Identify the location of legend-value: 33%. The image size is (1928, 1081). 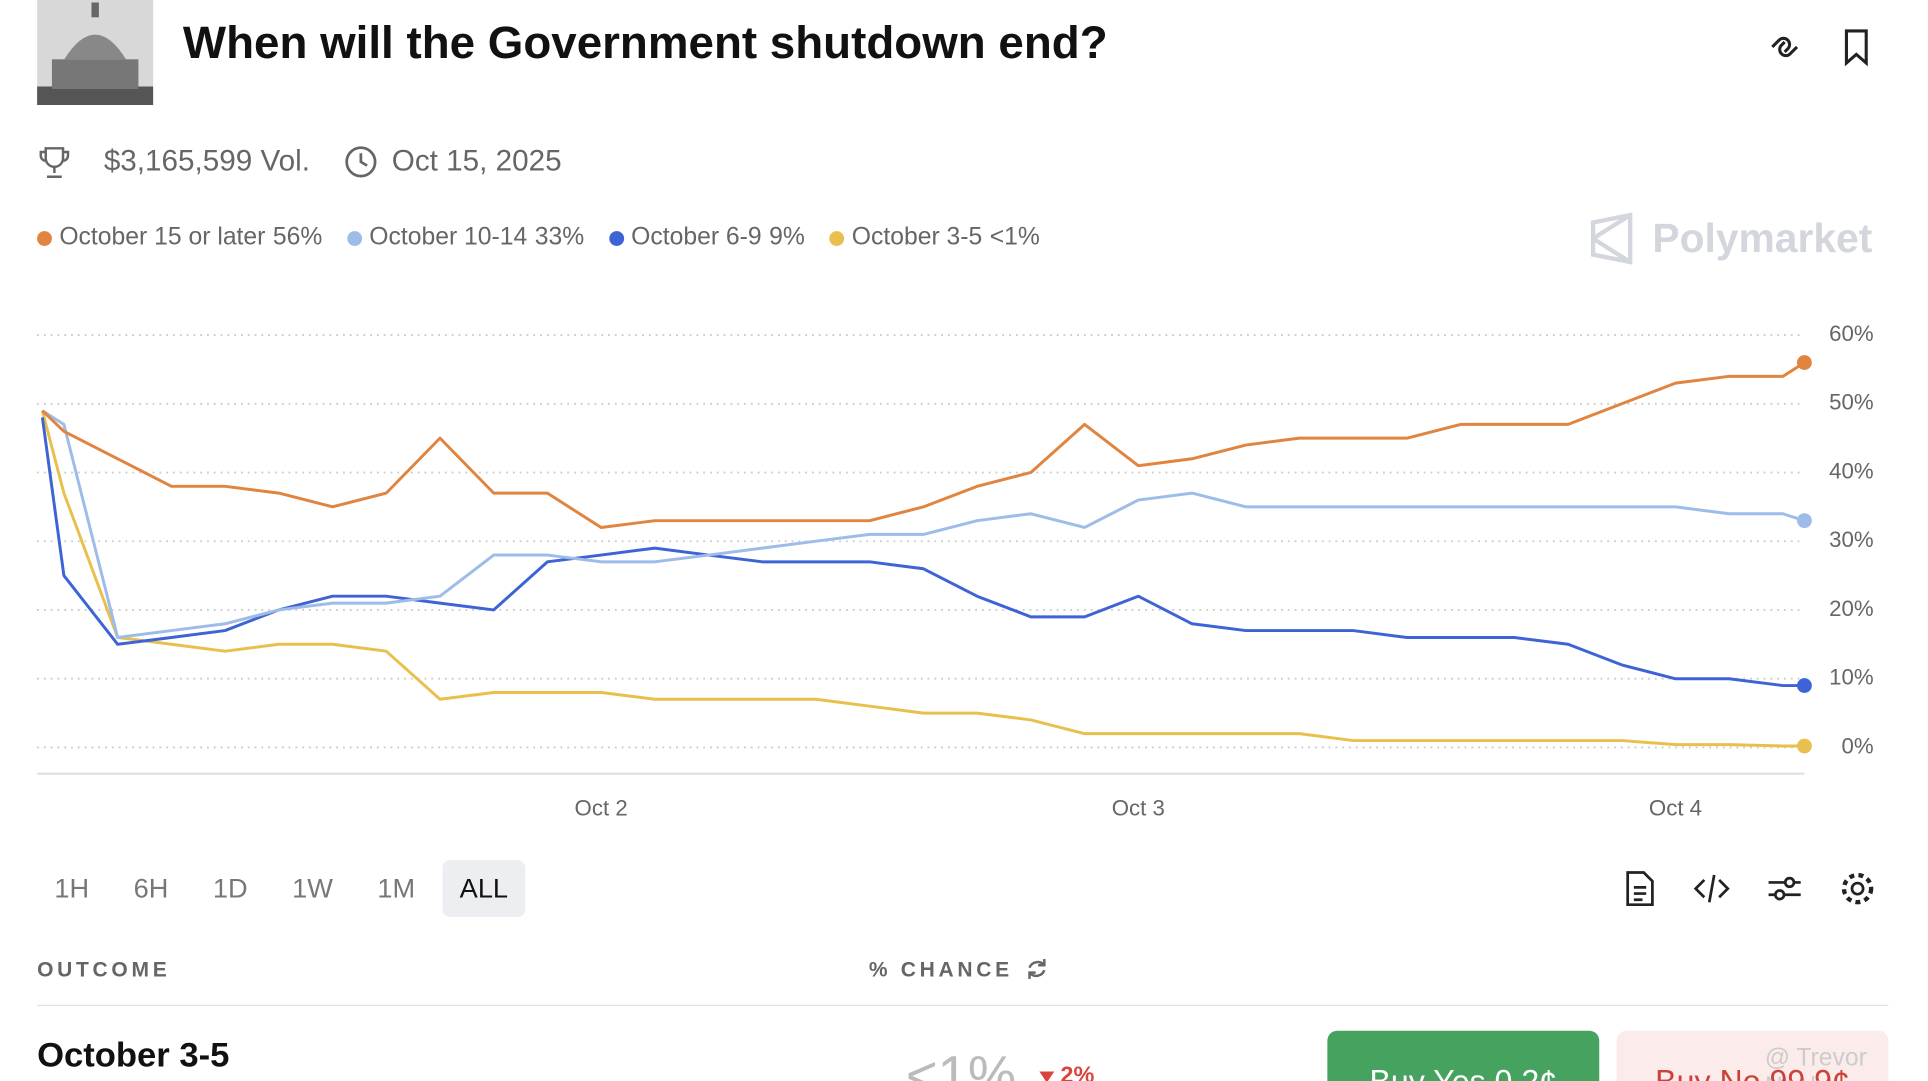
(559, 237).